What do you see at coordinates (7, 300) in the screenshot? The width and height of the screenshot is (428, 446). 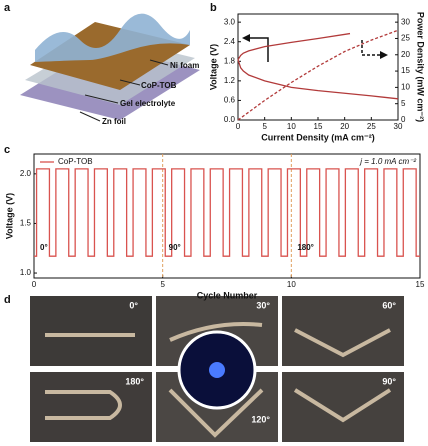 I see `panel-label: d` at bounding box center [7, 300].